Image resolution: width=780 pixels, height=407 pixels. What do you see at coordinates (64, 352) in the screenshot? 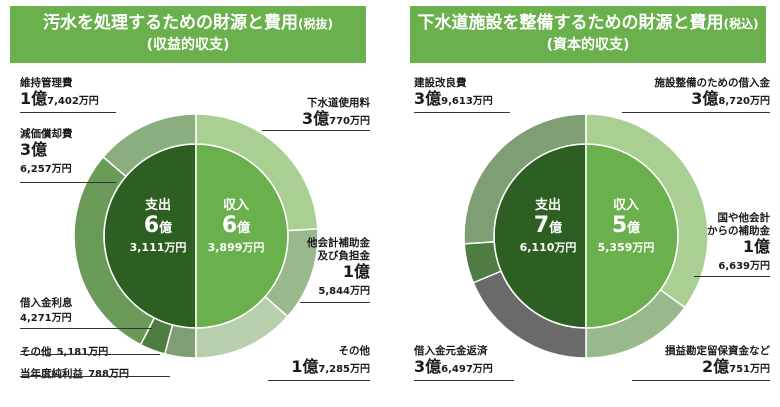
I see `label-other-expense: その他 5,181万円` at bounding box center [64, 352].